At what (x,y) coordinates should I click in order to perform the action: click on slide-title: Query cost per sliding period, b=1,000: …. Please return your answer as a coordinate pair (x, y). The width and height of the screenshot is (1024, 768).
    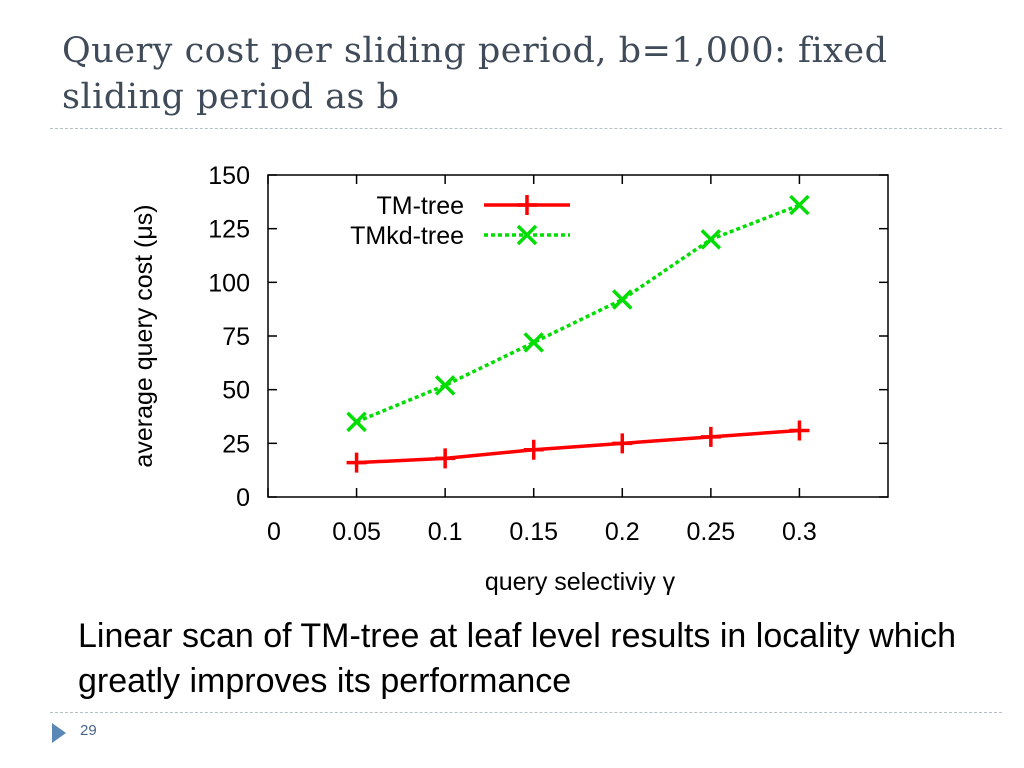
    Looking at the image, I should click on (475, 74).